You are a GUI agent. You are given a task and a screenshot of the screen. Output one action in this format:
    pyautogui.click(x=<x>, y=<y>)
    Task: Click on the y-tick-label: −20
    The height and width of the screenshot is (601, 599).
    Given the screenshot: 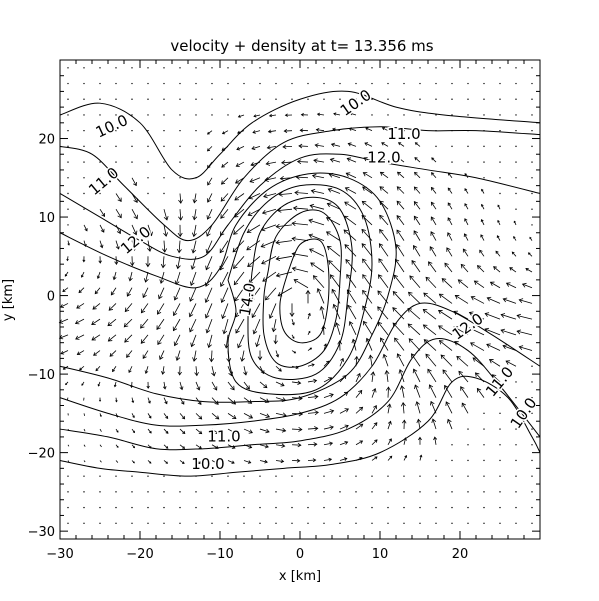 What is the action you would take?
    pyautogui.click(x=41, y=454)
    